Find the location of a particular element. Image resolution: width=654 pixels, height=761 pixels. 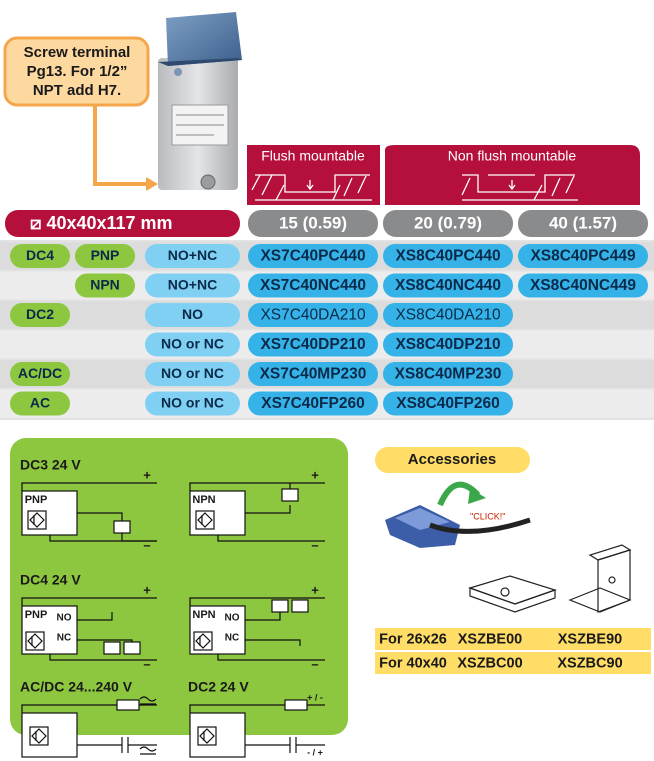

row-label: PNP is located at coordinates (105, 255).